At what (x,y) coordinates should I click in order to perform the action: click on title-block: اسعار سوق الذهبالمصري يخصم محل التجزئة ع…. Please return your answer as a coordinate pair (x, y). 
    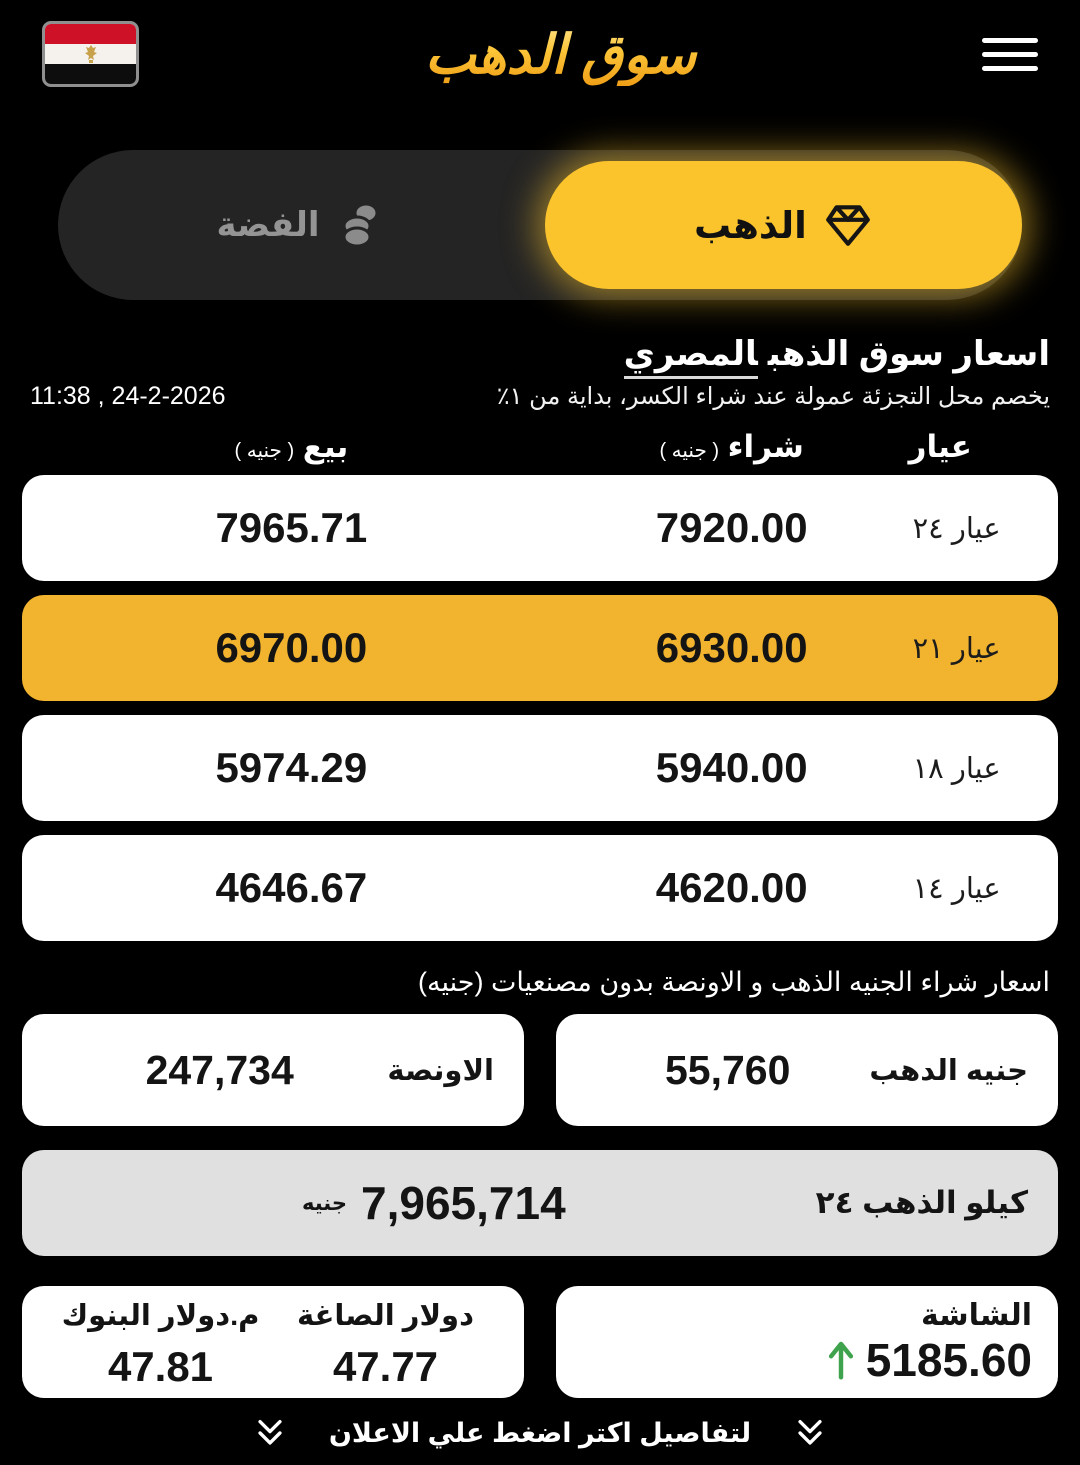
    Looking at the image, I should click on (540, 372).